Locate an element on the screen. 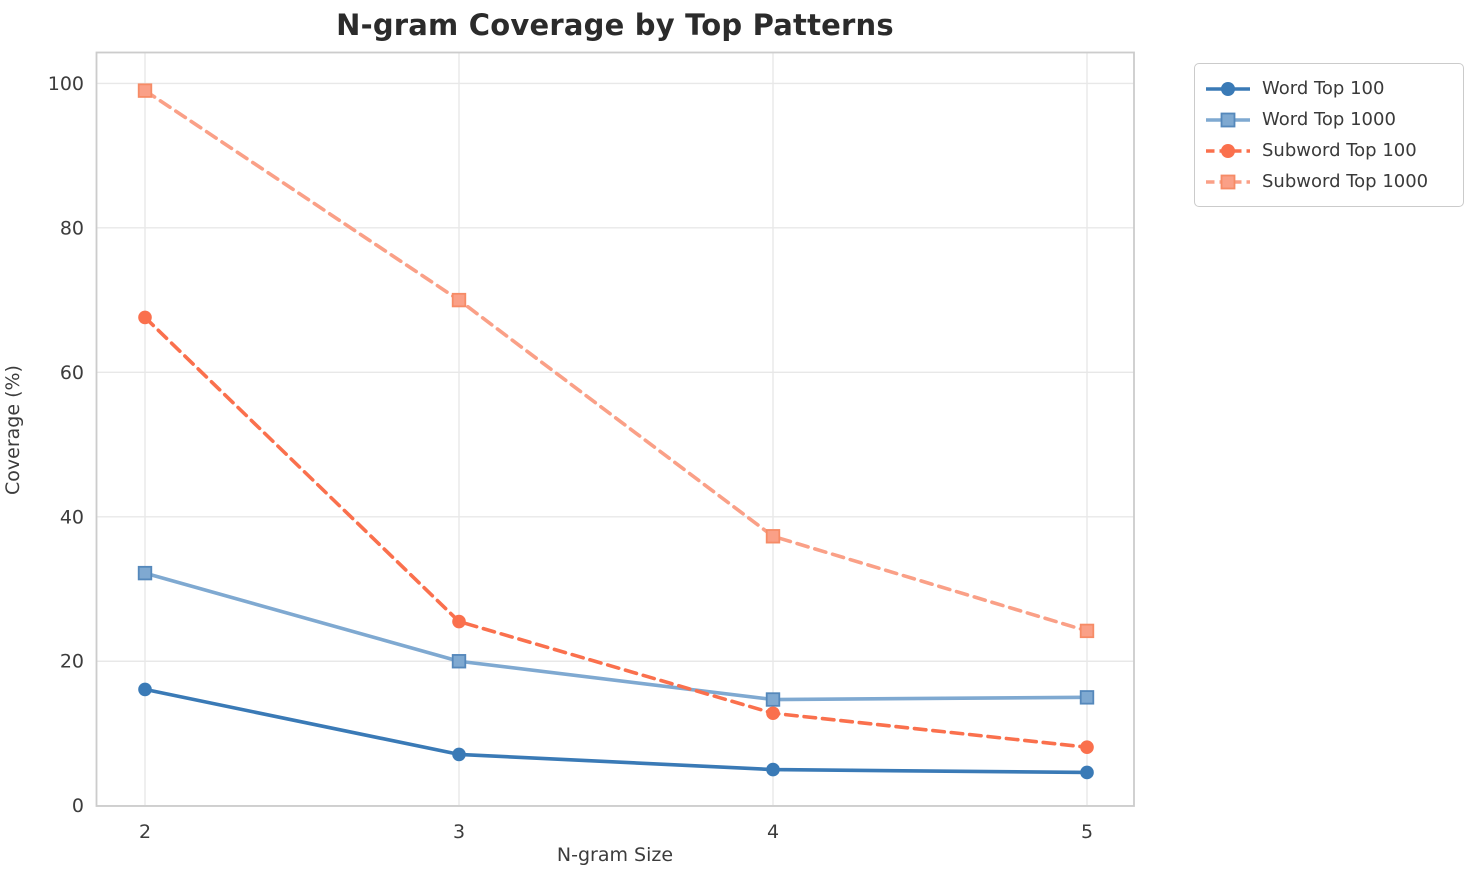 The width and height of the screenshot is (1478, 885). x-tick-label: 3 is located at coordinates (459, 832).